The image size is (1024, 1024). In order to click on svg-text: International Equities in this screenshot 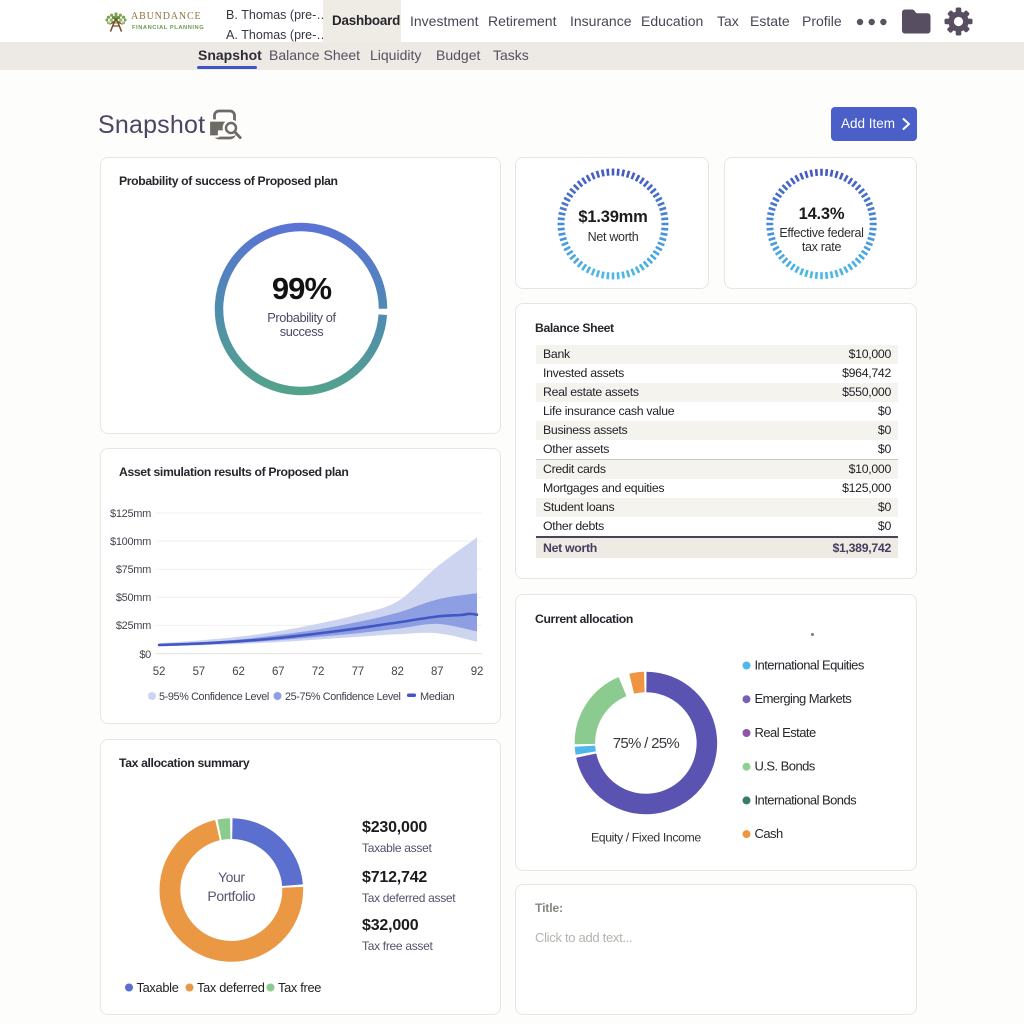, I will do `click(810, 665)`.